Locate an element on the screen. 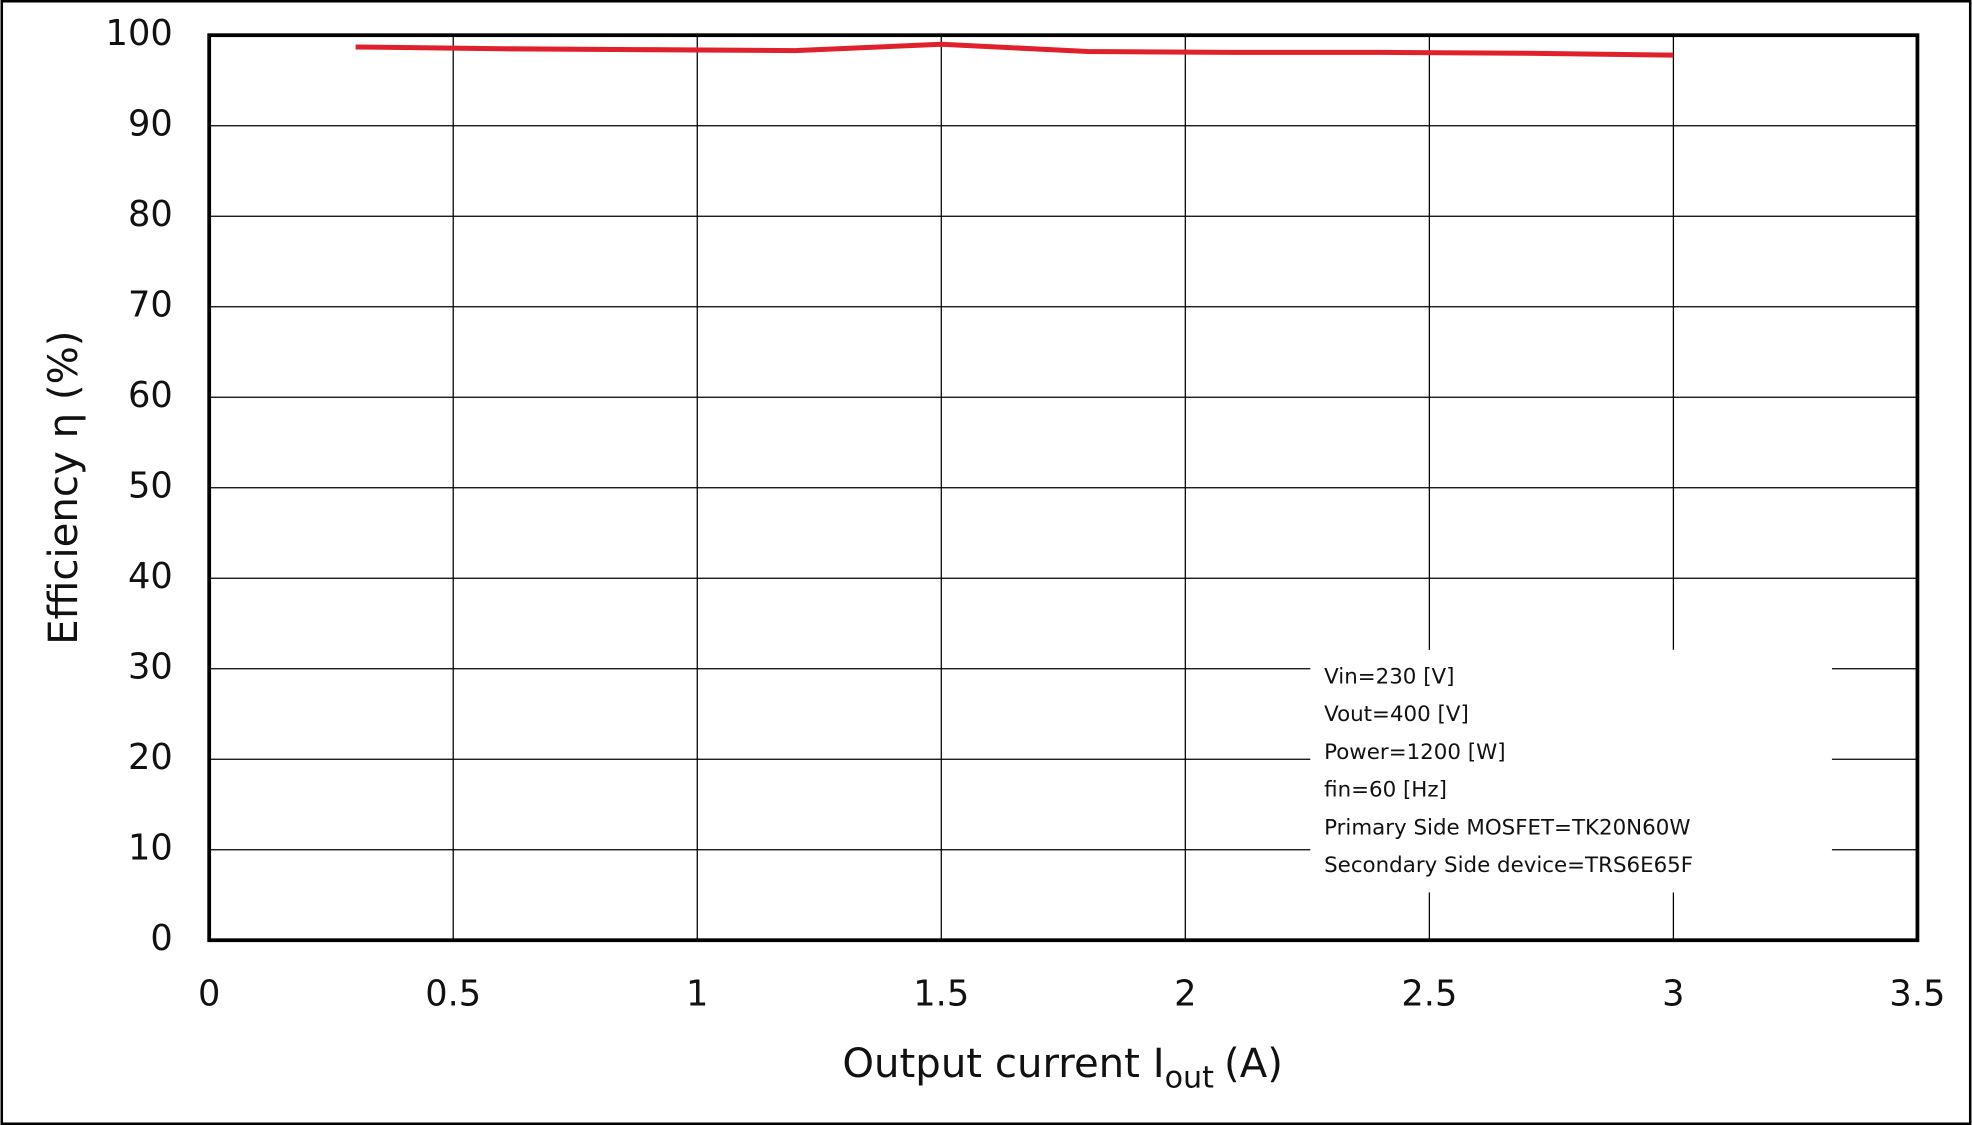  y-tick-label: 40 is located at coordinates (150, 576).